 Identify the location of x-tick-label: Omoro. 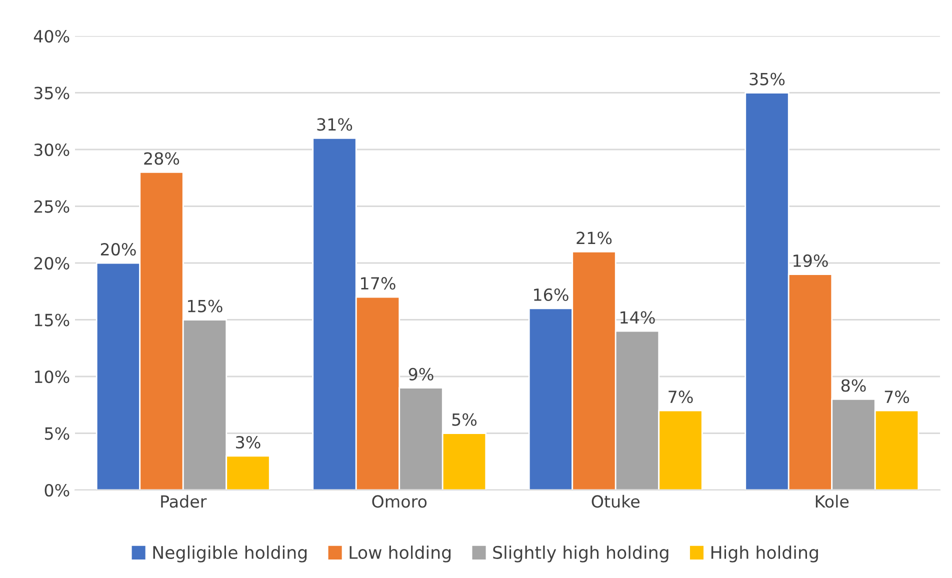
(399, 501).